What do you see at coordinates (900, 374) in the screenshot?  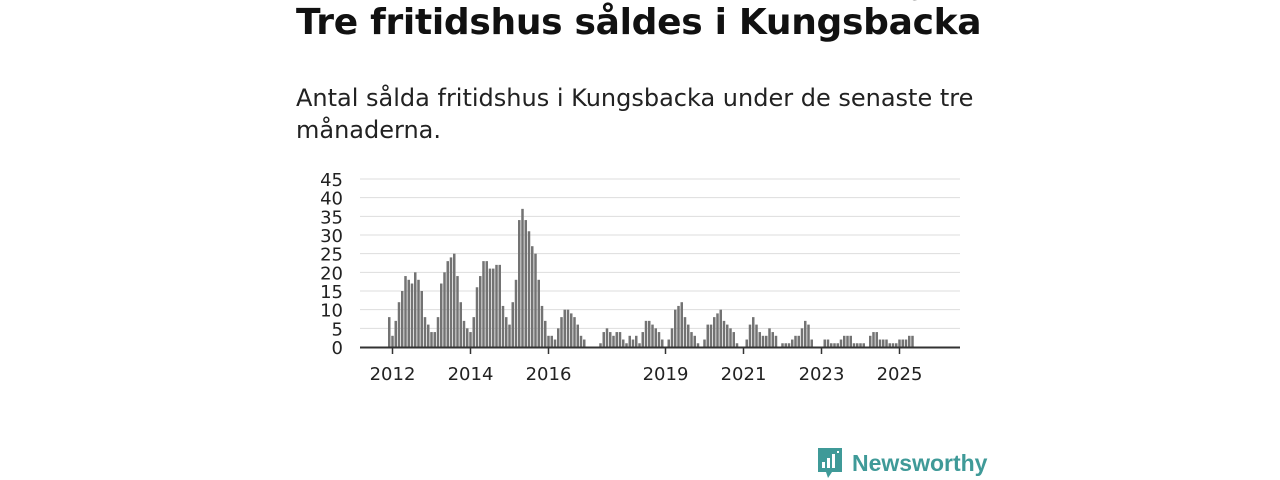 I see `x-tick-label: 2025` at bounding box center [900, 374].